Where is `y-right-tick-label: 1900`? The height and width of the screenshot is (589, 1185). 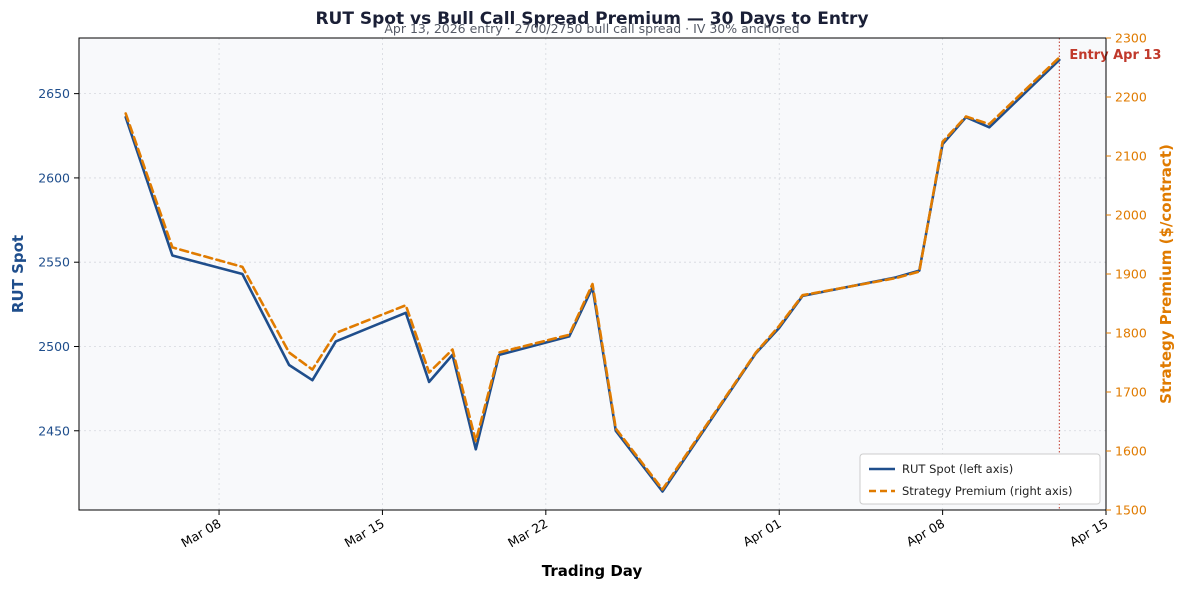 y-right-tick-label: 1900 is located at coordinates (1131, 274).